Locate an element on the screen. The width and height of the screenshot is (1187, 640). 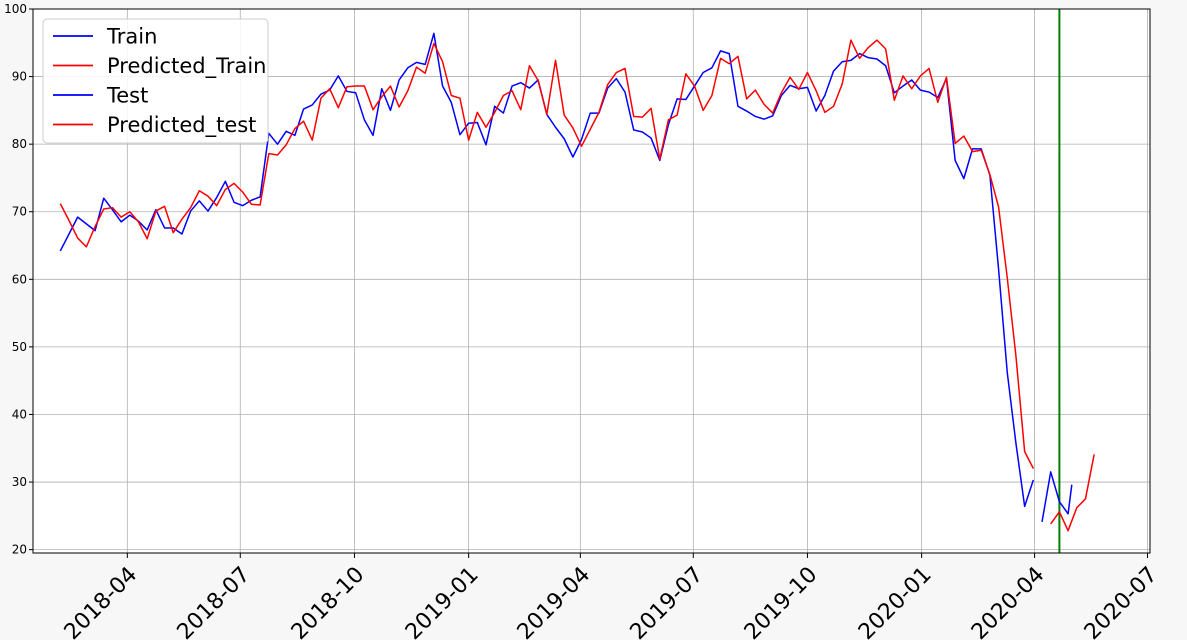
legend: Train Predicted_Train Test Predicted_test is located at coordinates (155, 81).